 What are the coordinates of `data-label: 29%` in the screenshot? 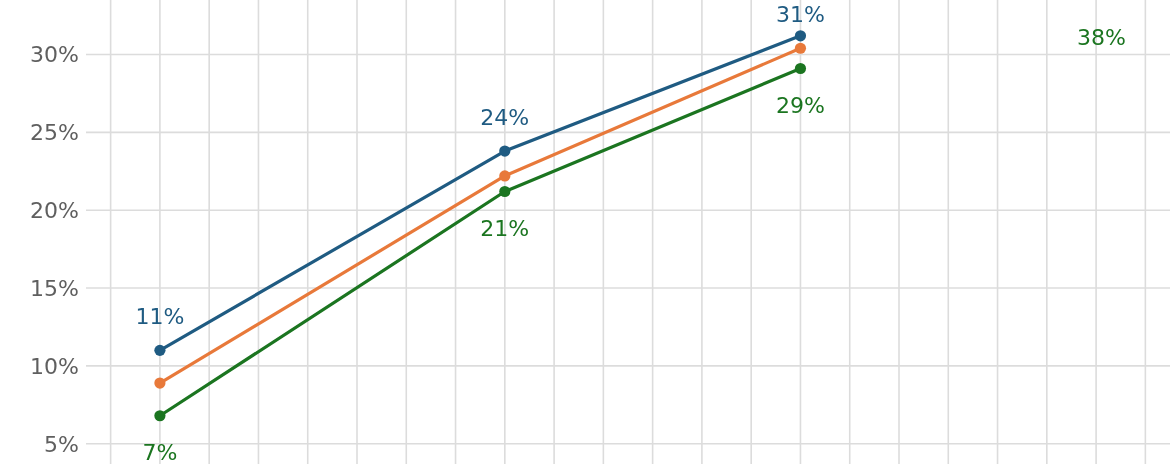 It's located at (800, 105).